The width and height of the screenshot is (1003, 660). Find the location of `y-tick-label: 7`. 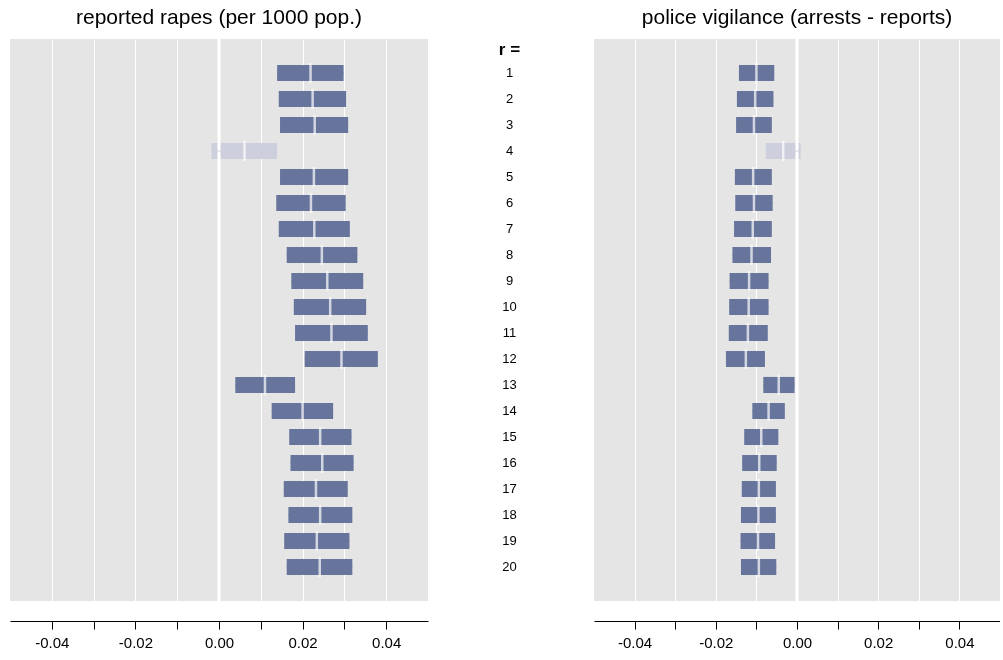

y-tick-label: 7 is located at coordinates (509, 229).